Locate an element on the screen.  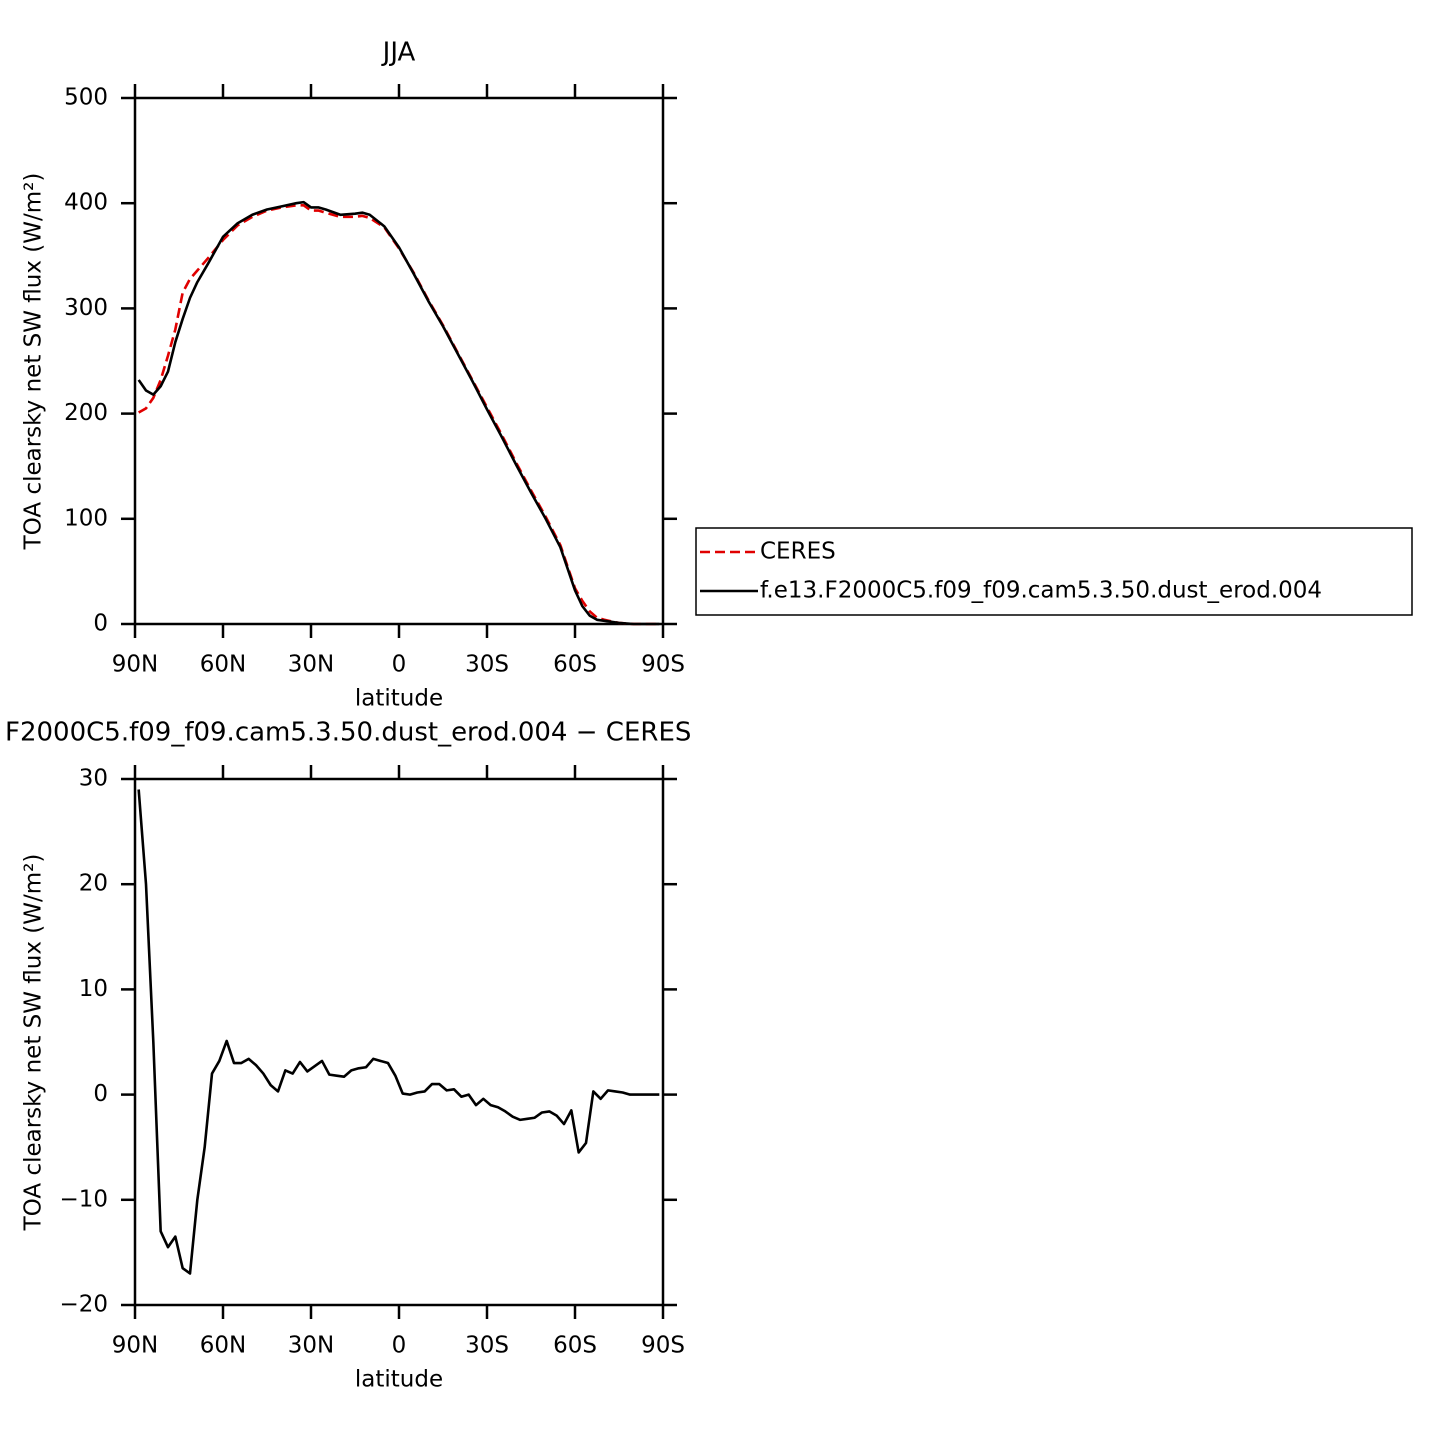
chart-title: JJA is located at coordinates (398, 53).